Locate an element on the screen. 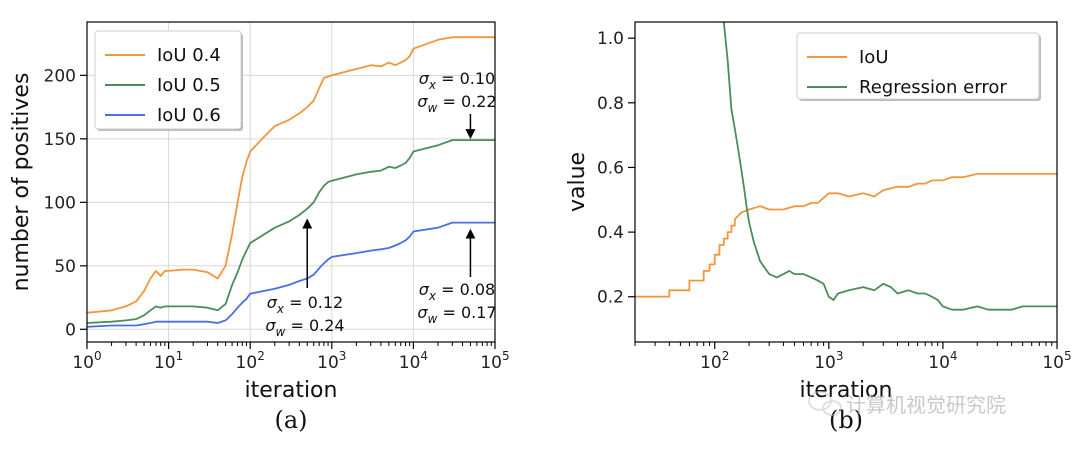  y-tick-label: 200 is located at coordinates (60, 76).